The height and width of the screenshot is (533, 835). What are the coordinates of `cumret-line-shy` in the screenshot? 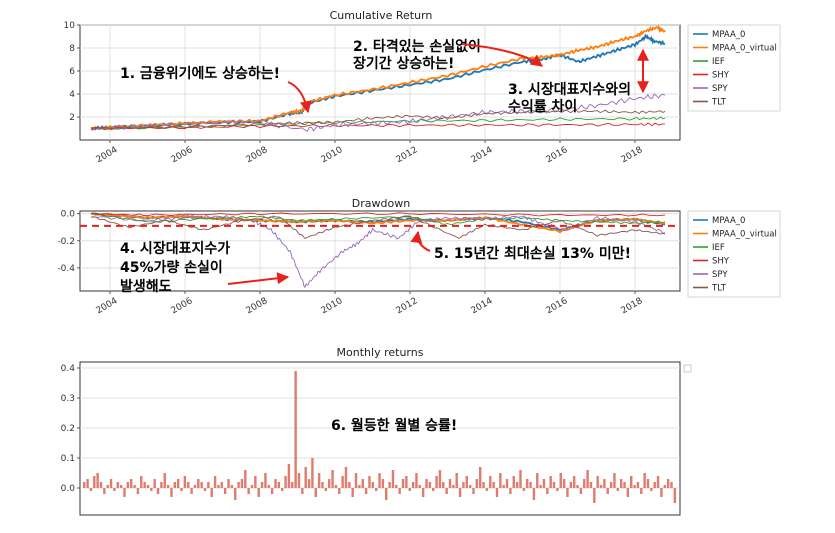 It's located at (378, 126).